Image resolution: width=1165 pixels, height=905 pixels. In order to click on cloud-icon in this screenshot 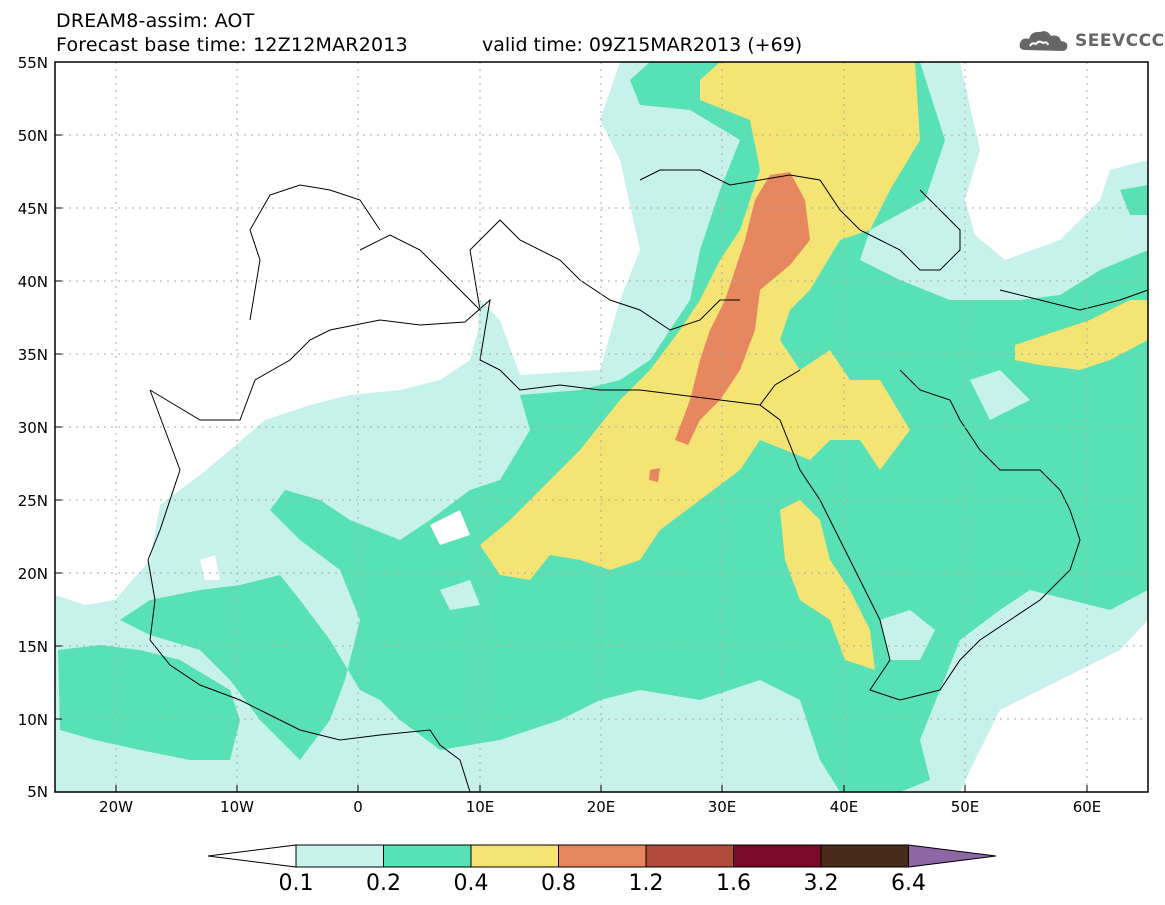, I will do `click(1043, 41)`.